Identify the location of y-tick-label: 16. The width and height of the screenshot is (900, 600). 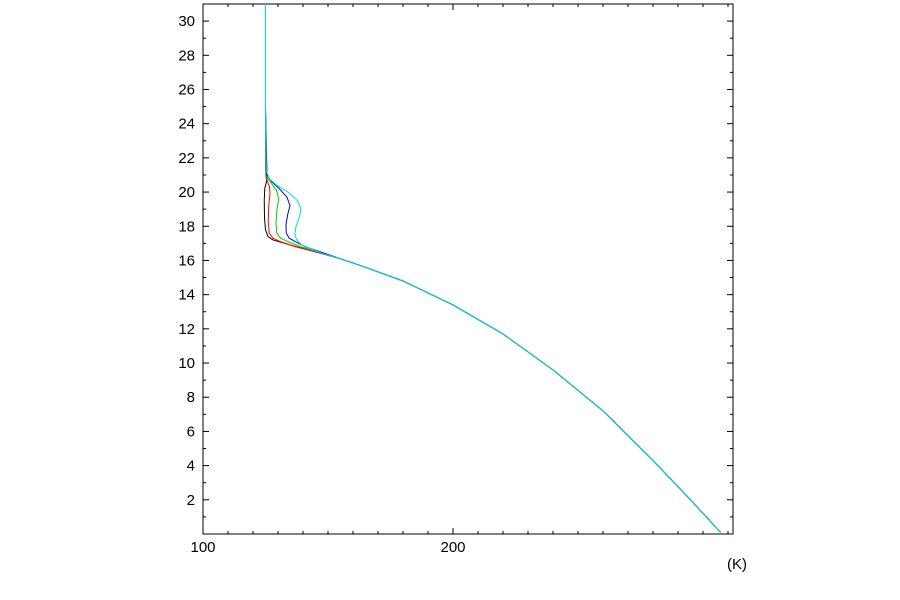
(186, 260).